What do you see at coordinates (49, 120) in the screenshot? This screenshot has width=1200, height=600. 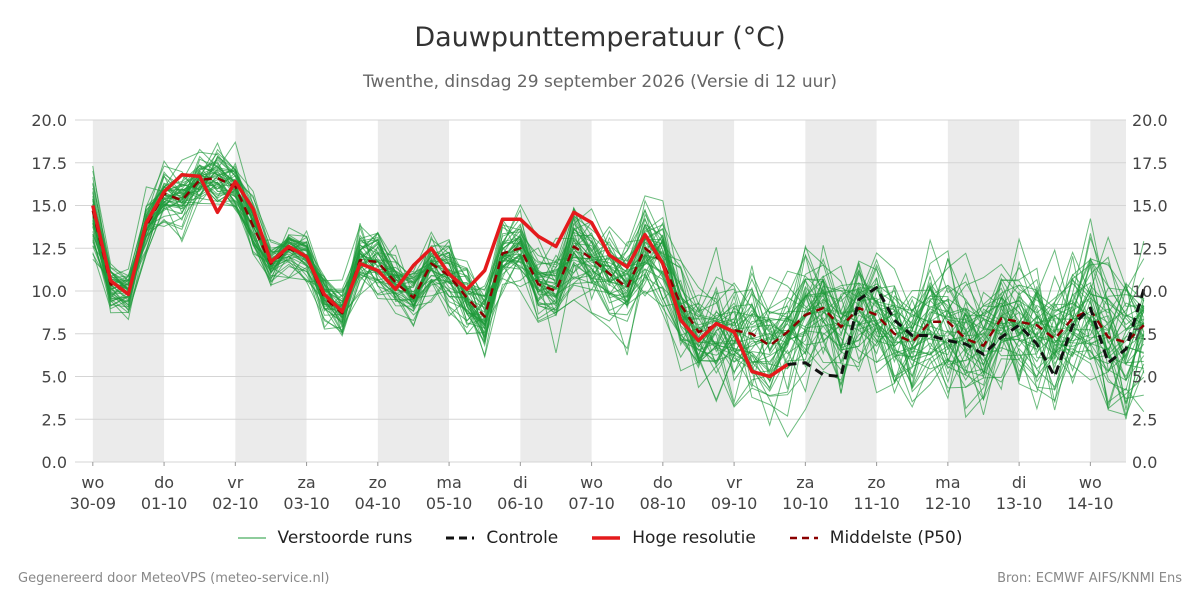 I see `y-tick-label: 20.0` at bounding box center [49, 120].